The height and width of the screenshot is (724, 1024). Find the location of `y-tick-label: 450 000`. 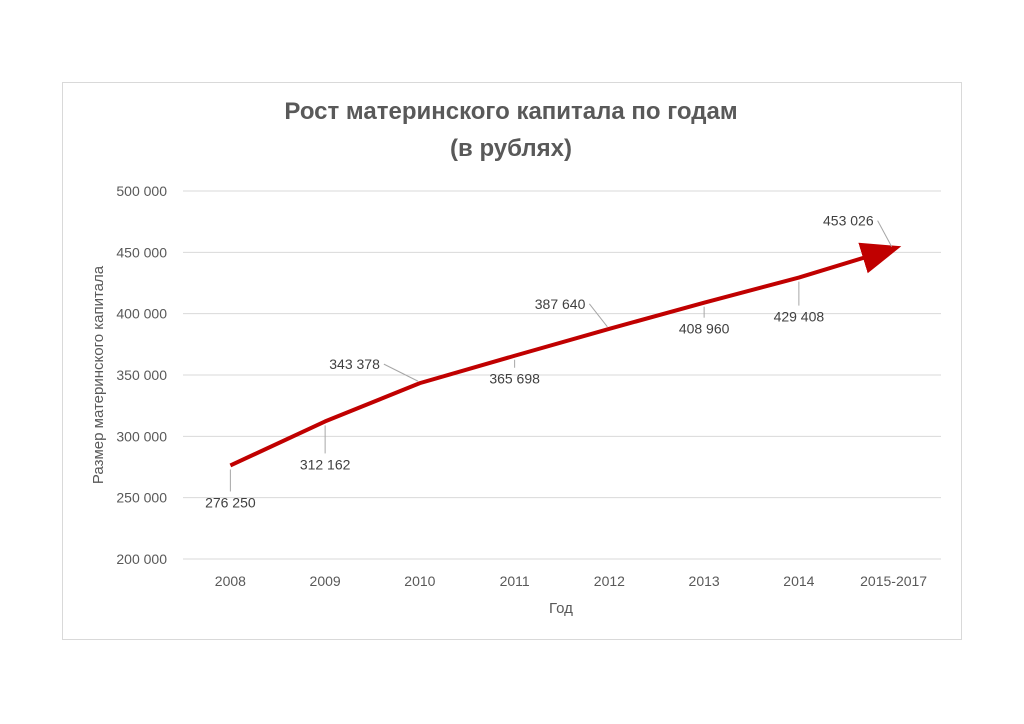

y-tick-label: 450 000 is located at coordinates (141, 252).